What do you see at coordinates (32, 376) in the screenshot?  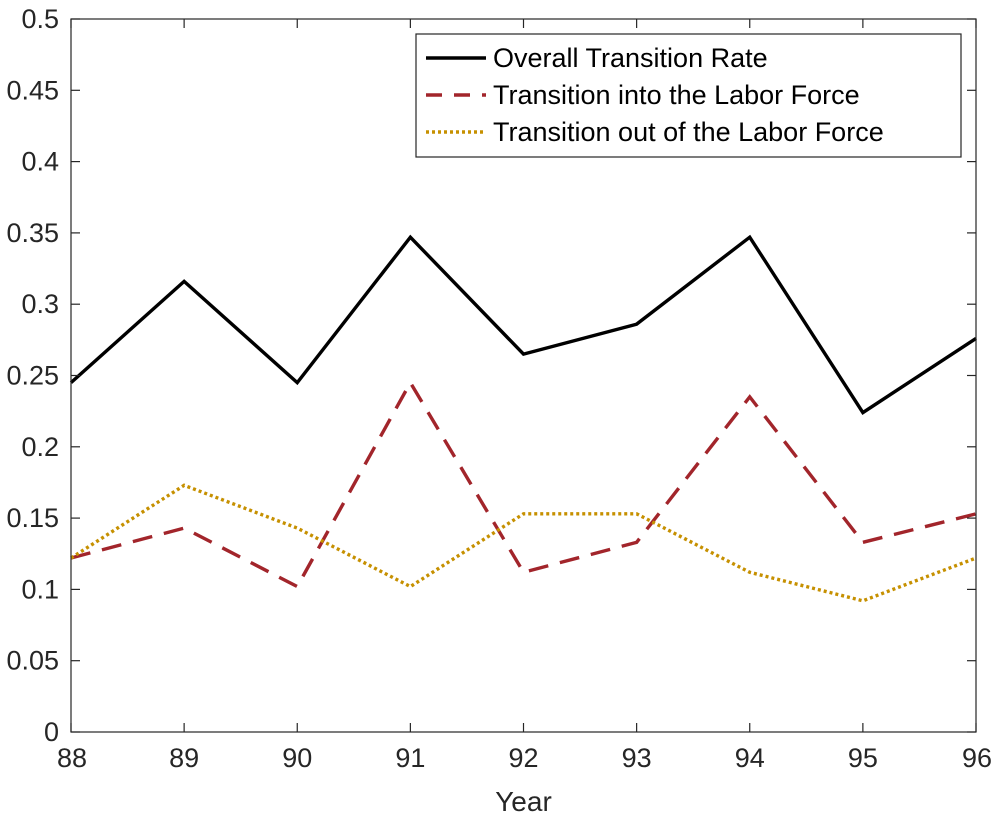 I see `y-tick-label: 0.25` at bounding box center [32, 376].